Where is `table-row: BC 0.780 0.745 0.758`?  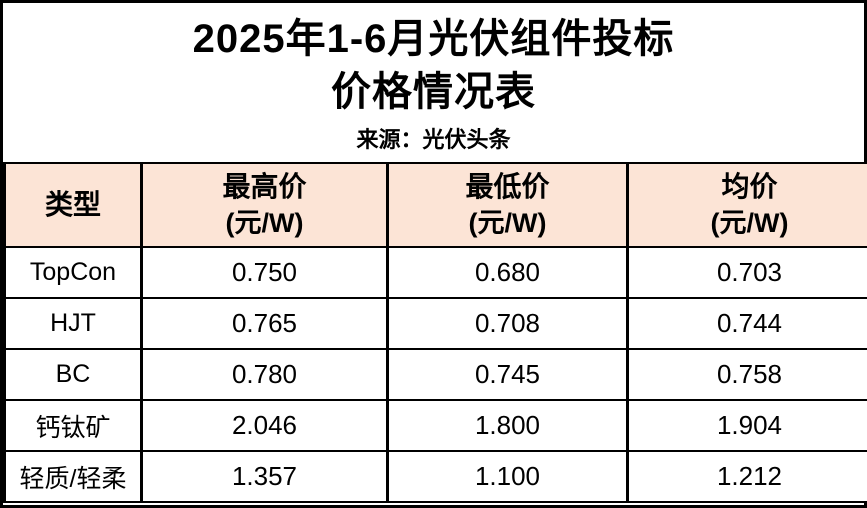 table-row: BC 0.780 0.745 0.758 is located at coordinates (435, 374).